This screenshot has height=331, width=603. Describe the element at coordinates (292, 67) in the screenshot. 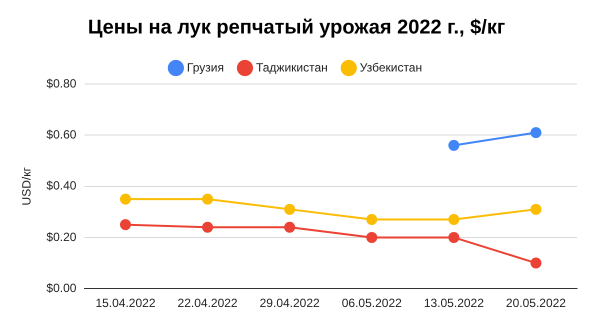

I see `legend-label: Таджикистан` at that location.